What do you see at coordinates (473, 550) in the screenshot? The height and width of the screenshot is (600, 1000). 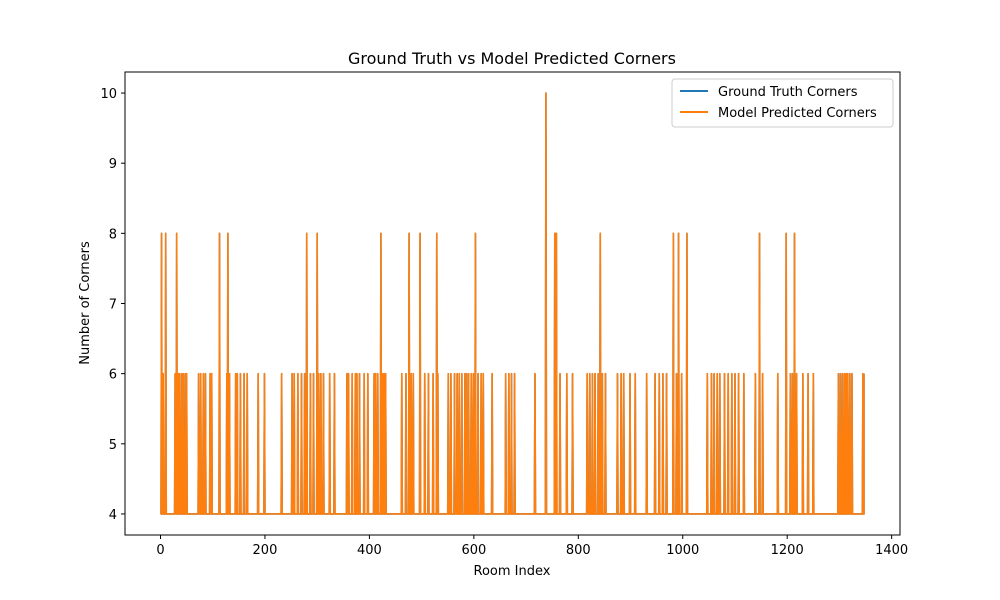 I see `x-tick-label: 600` at bounding box center [473, 550].